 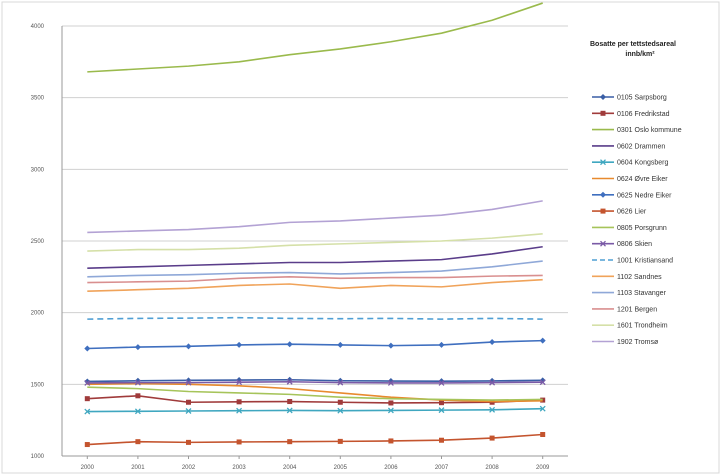 I want to click on y-tick-label-2000: 2000, so click(x=38, y=314).